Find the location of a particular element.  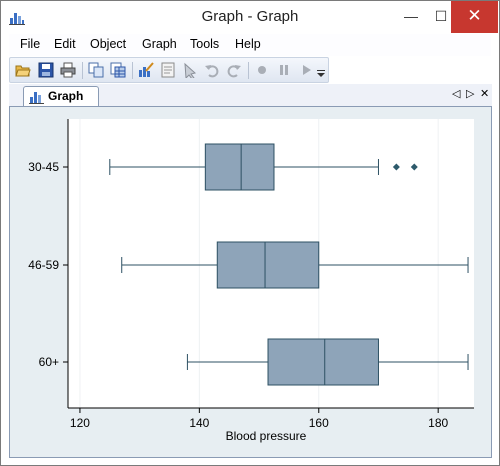

x-axis-title: Blood pressure is located at coordinates (266, 436).